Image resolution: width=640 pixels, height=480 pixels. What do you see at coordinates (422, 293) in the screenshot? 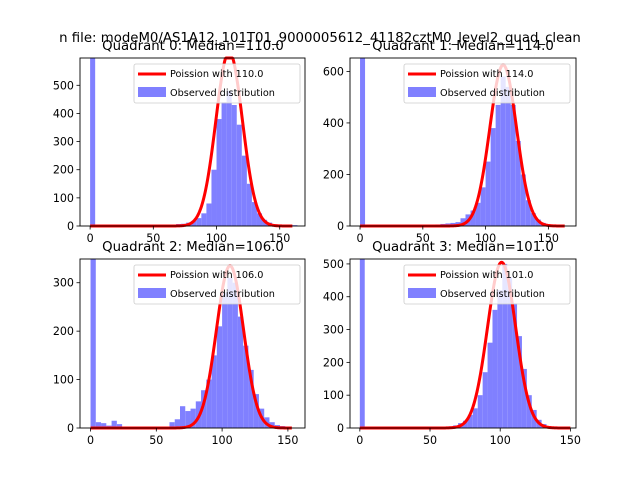
I see `quadrant-3-legend-observed-swatch` at bounding box center [422, 293].